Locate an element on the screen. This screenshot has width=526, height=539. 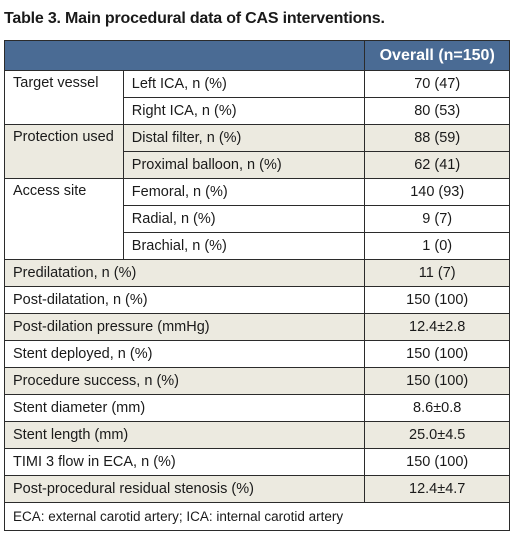
table-row: Procedure success, n (%) 150 (100) is located at coordinates (256, 381).